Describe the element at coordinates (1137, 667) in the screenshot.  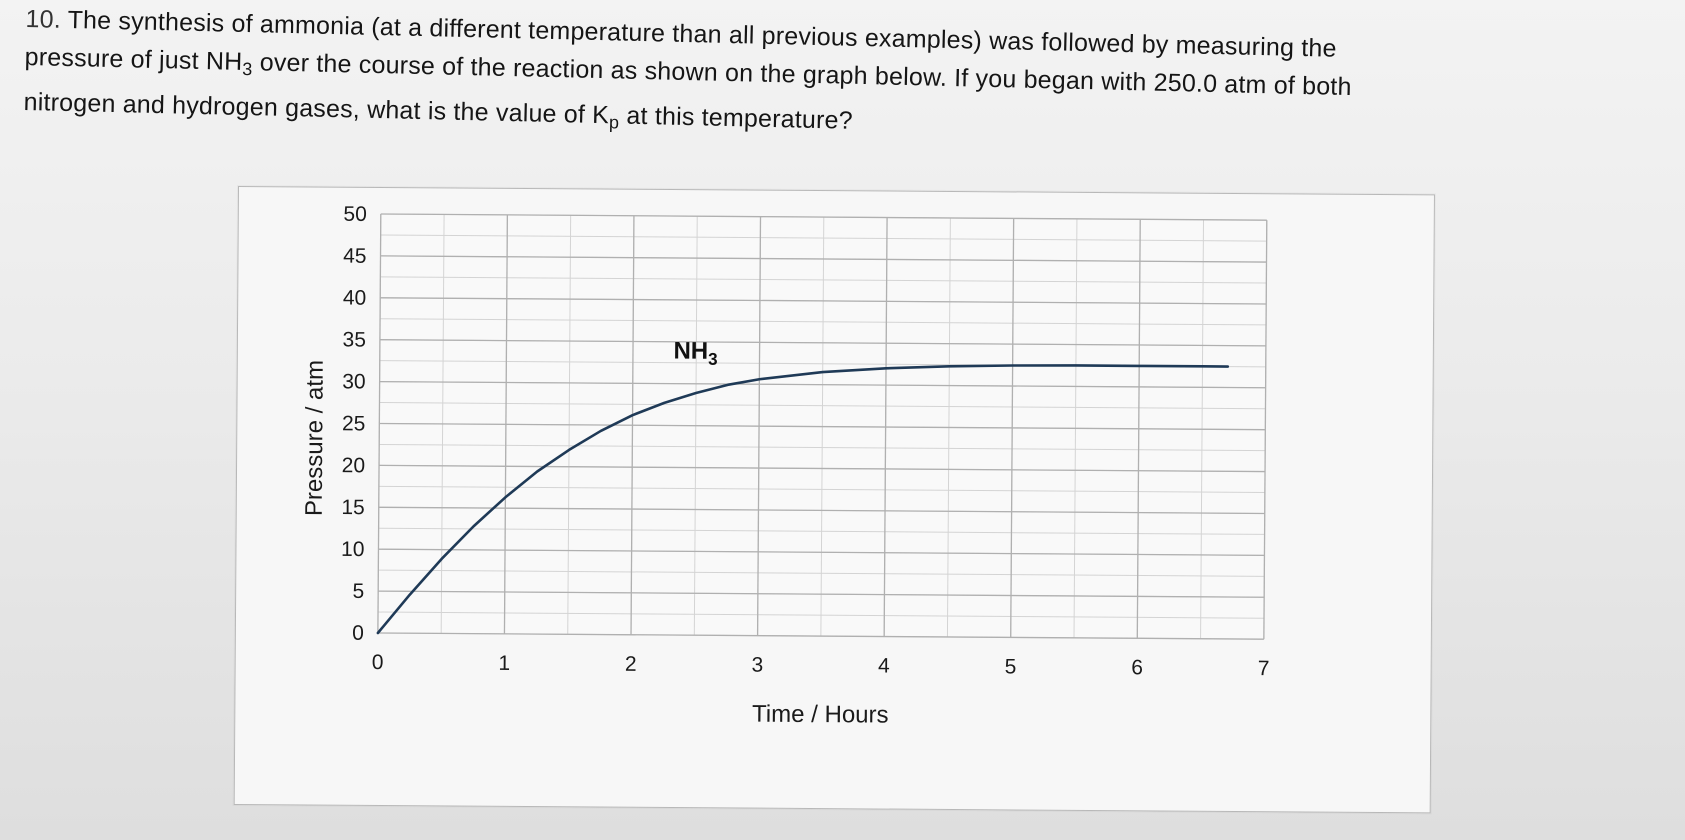
I see `x-tick-label: 6` at that location.